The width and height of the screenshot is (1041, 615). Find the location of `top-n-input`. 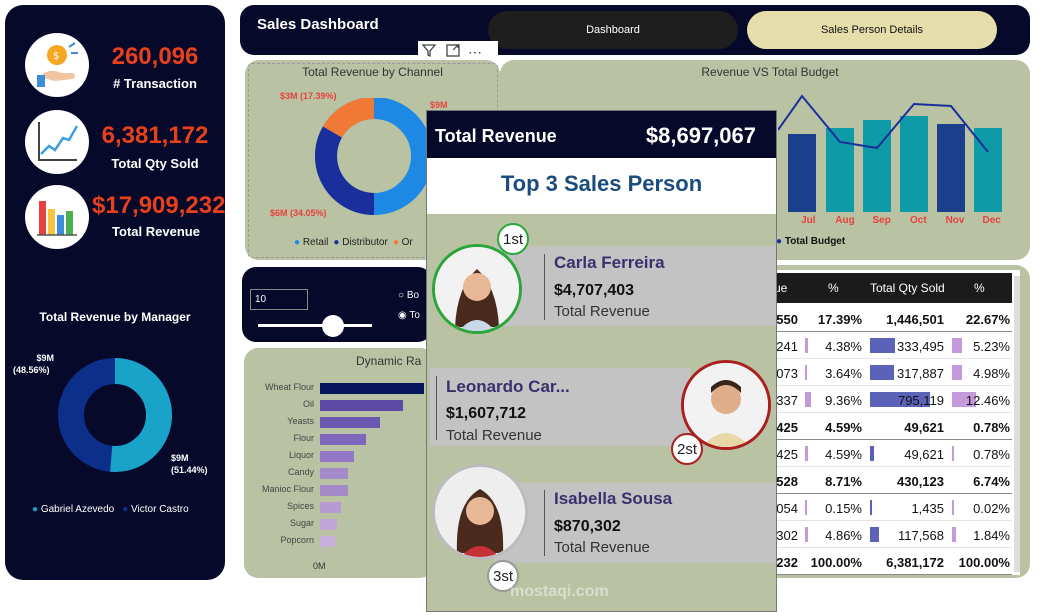

top-n-input is located at coordinates (279, 299).